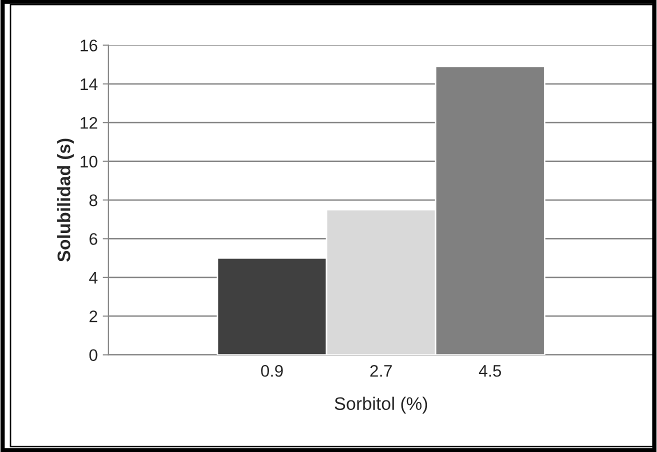 Image resolution: width=657 pixels, height=452 pixels. I want to click on y-tick-label: 10, so click(89, 162).